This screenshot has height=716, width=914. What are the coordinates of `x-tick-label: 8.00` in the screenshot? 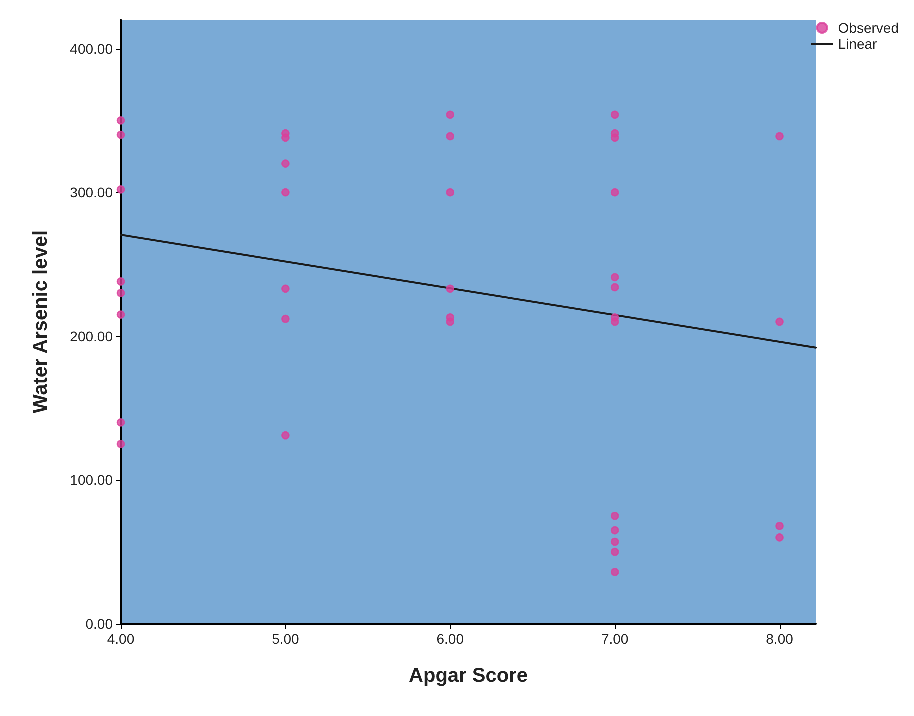 It's located at (780, 639).